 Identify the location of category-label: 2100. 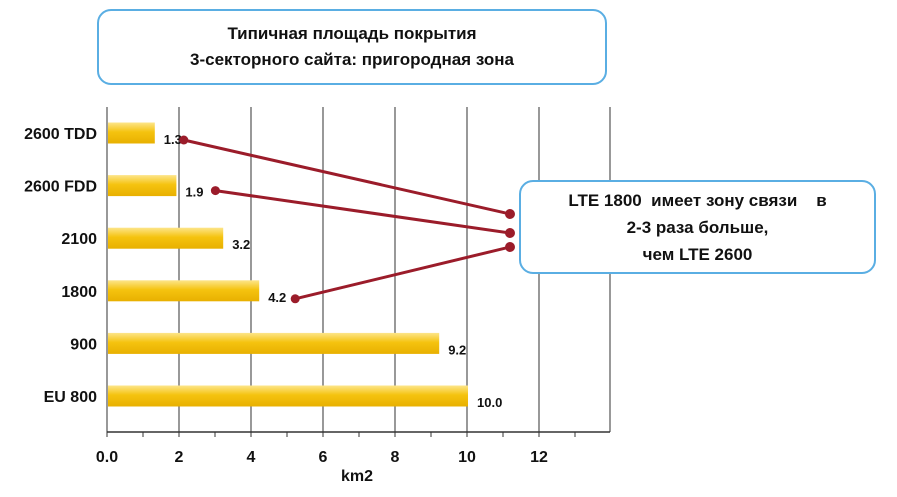
(79, 239).